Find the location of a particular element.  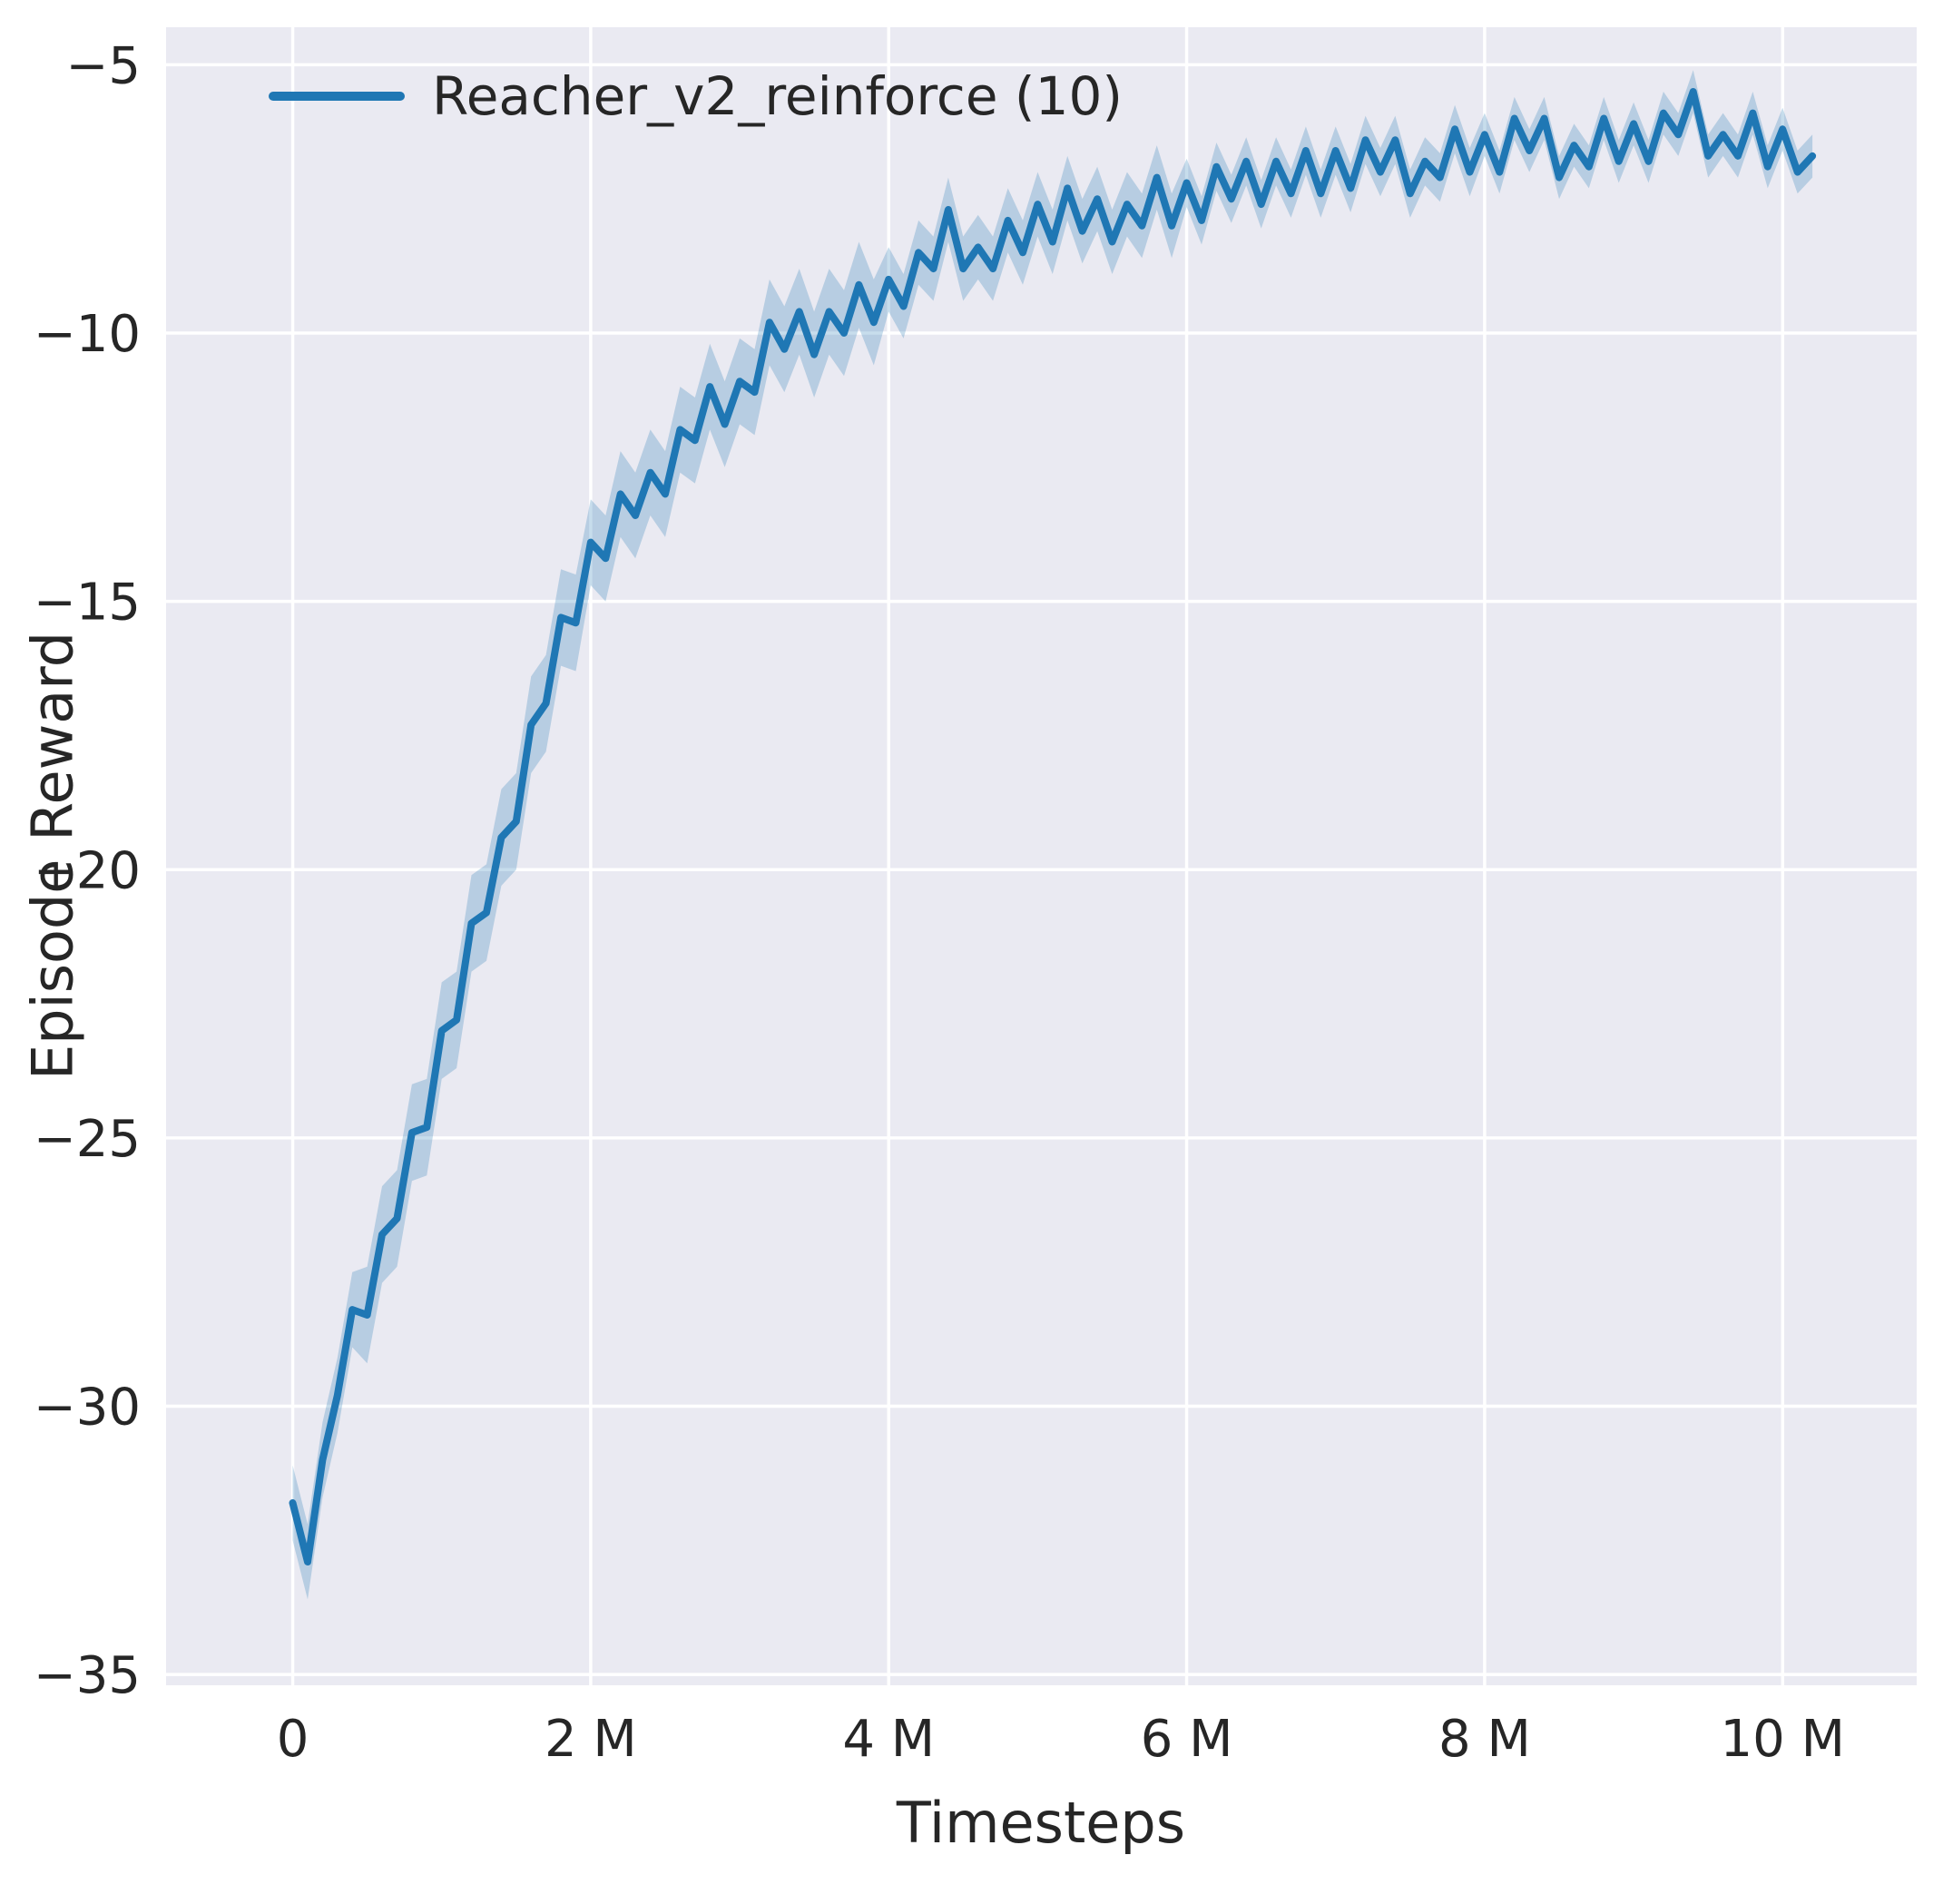

legend-swatch is located at coordinates (337, 96).